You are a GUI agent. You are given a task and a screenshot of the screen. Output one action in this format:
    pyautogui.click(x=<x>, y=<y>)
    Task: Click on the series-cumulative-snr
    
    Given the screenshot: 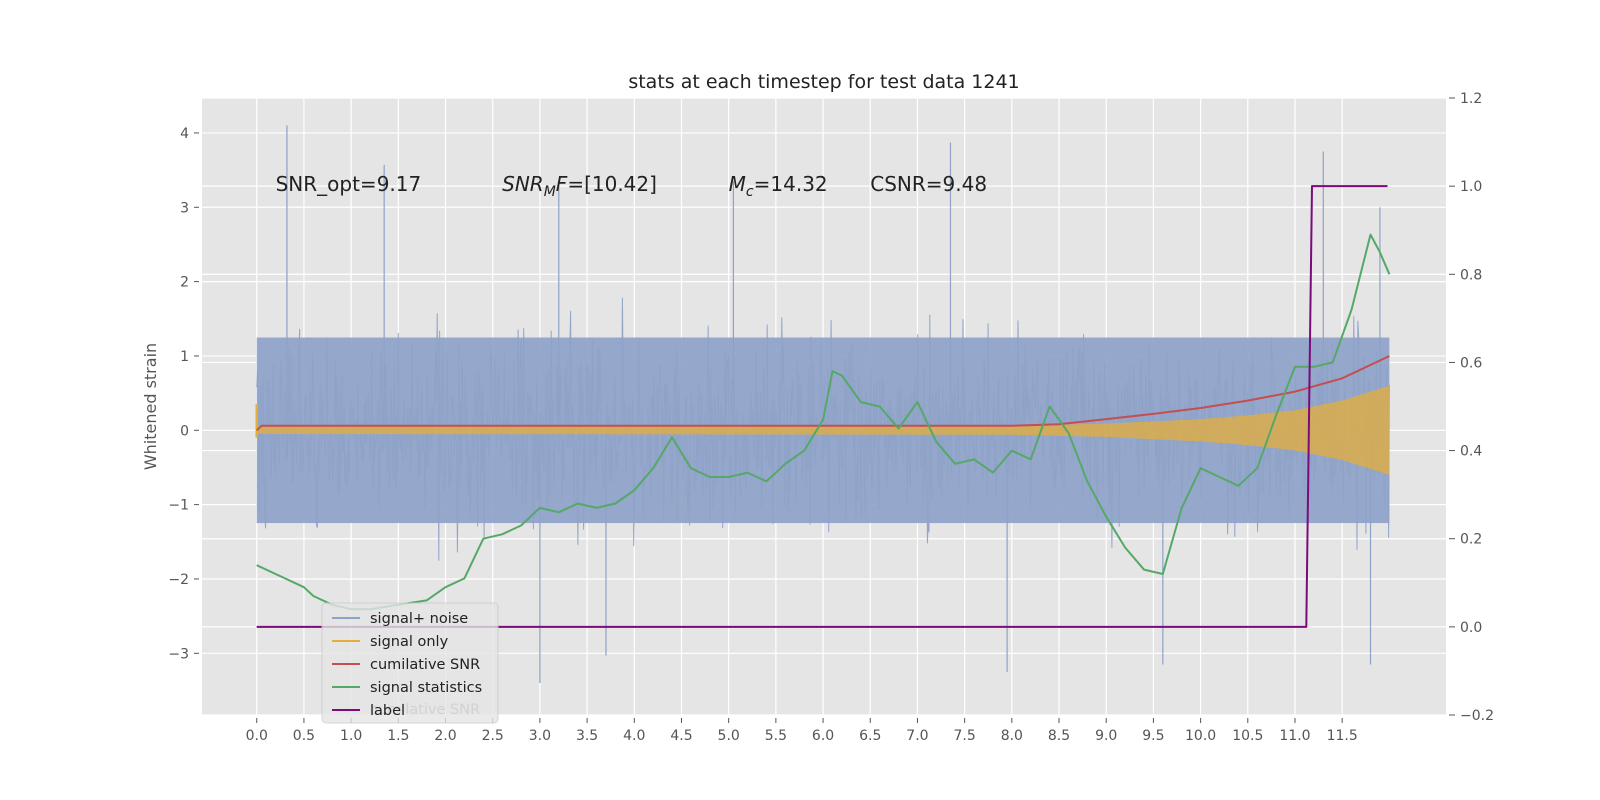 What is the action you would take?
    pyautogui.click(x=823, y=393)
    